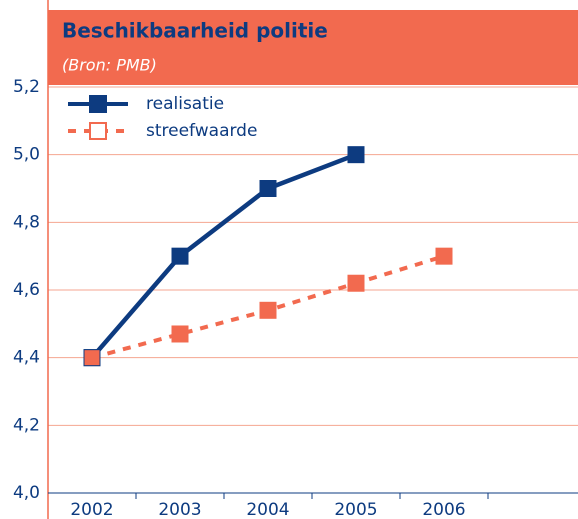 Image resolution: width=578 pixels, height=519 pixels. Describe the element at coordinates (201, 131) in the screenshot. I see `legend-label: streefwaarde` at that location.